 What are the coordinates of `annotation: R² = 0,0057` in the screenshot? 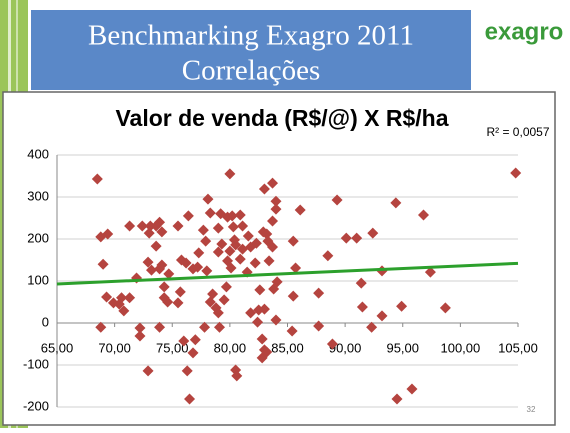 It's located at (517, 132).